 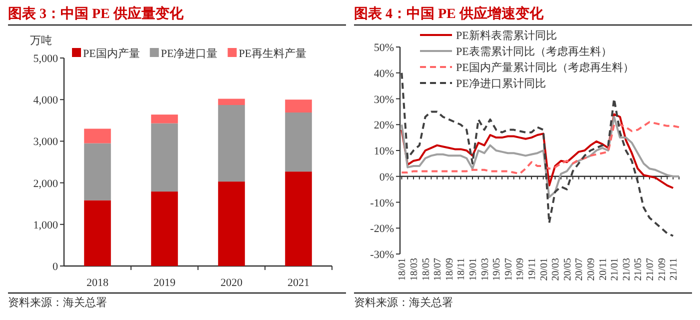 What do you see at coordinates (165, 283) in the screenshot?
I see `x-tick-label: 2019` at bounding box center [165, 283].